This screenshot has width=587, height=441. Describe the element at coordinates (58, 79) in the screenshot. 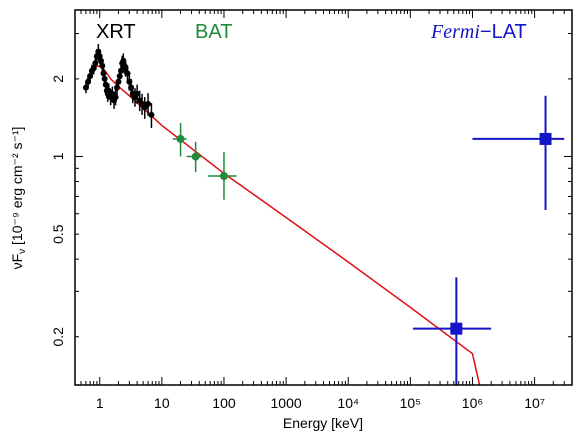

I see `y-tick-label: 2` at that location.